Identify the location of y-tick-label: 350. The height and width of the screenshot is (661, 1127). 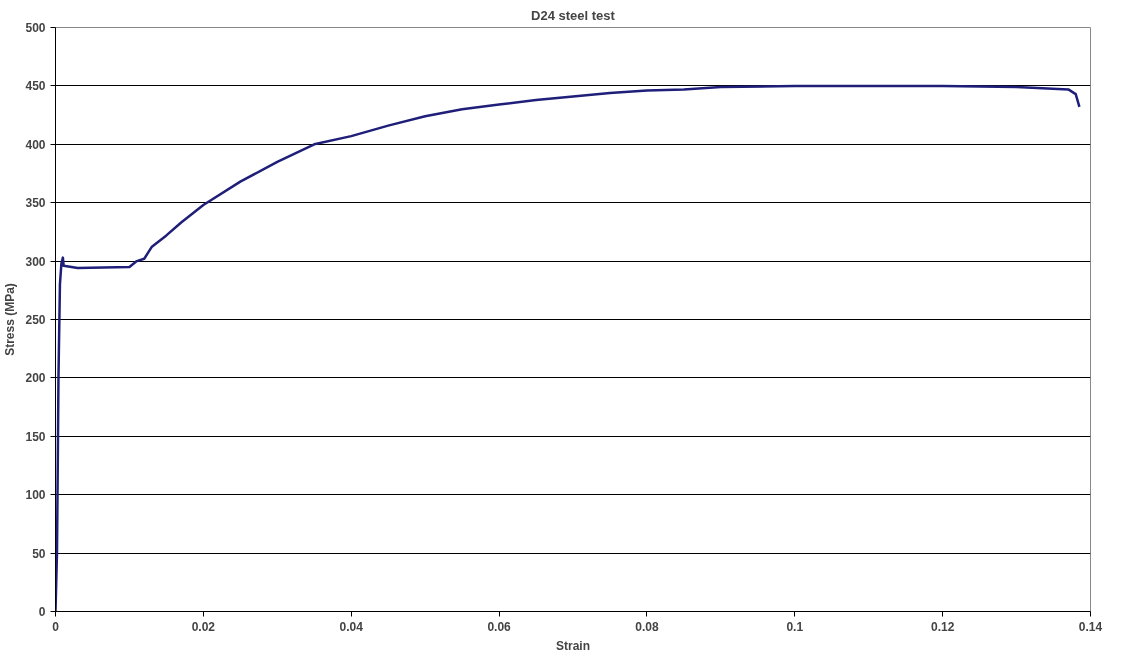
(35, 203).